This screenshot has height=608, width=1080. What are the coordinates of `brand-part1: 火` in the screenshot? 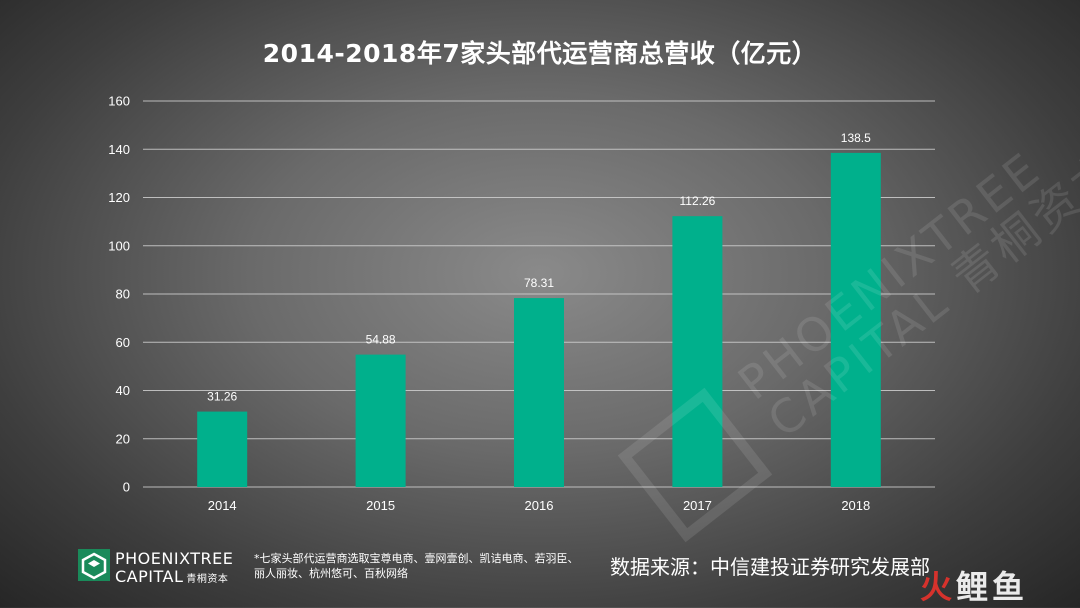 It's located at (938, 587).